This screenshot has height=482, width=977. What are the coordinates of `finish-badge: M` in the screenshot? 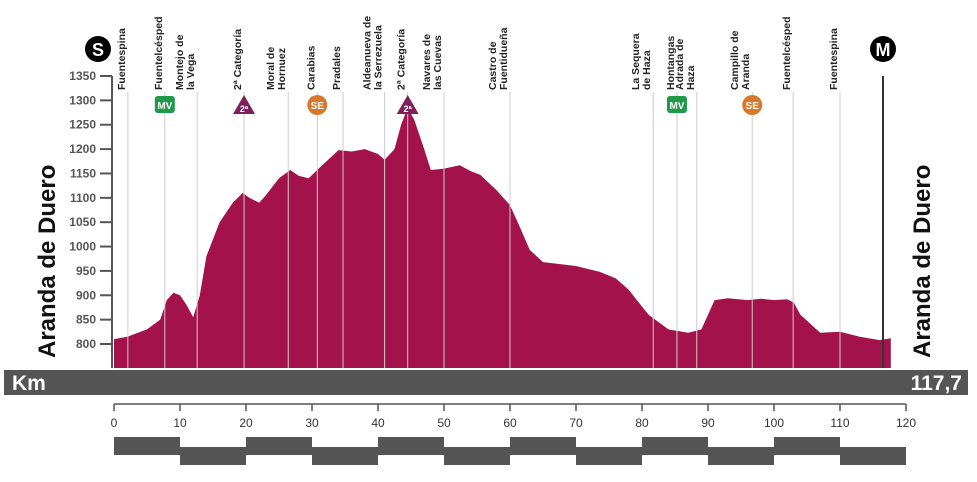 It's located at (883, 49).